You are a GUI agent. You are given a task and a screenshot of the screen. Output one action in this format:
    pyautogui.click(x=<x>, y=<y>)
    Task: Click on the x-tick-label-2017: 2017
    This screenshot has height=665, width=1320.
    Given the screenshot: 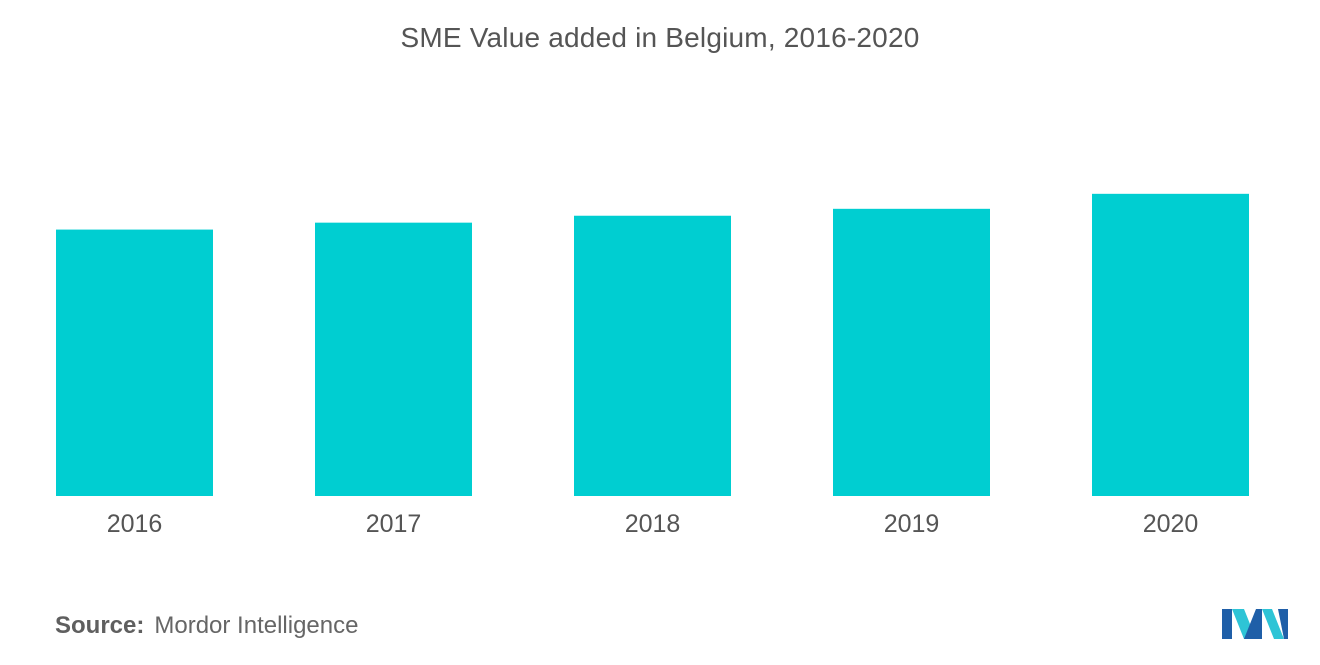 What is the action you would take?
    pyautogui.click(x=394, y=524)
    